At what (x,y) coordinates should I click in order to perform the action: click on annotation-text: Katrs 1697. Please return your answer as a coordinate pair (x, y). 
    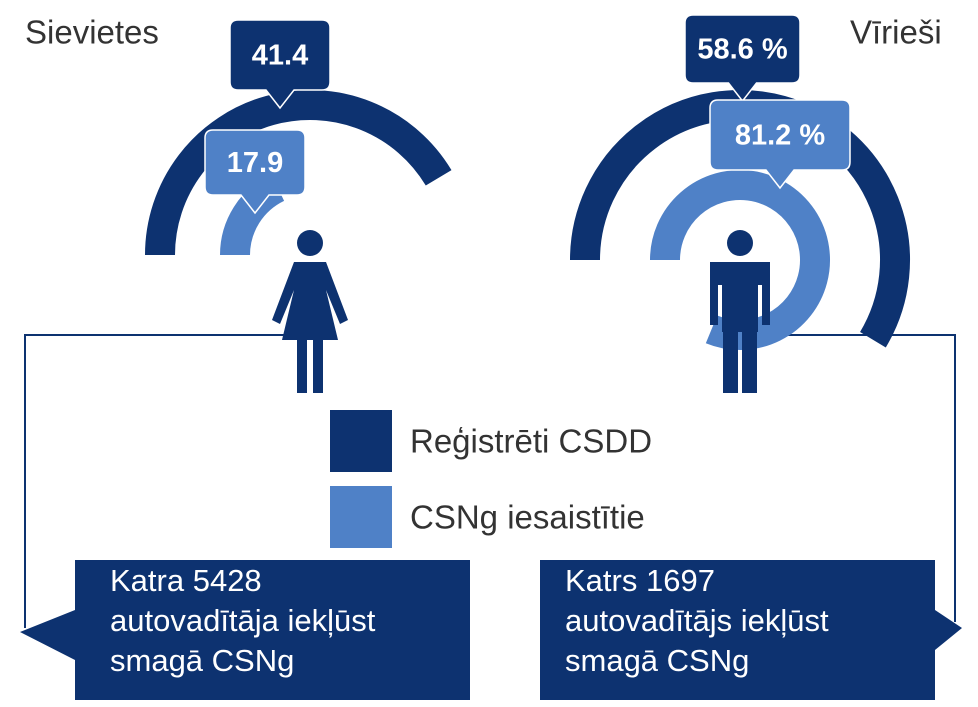
    Looking at the image, I should click on (640, 580).